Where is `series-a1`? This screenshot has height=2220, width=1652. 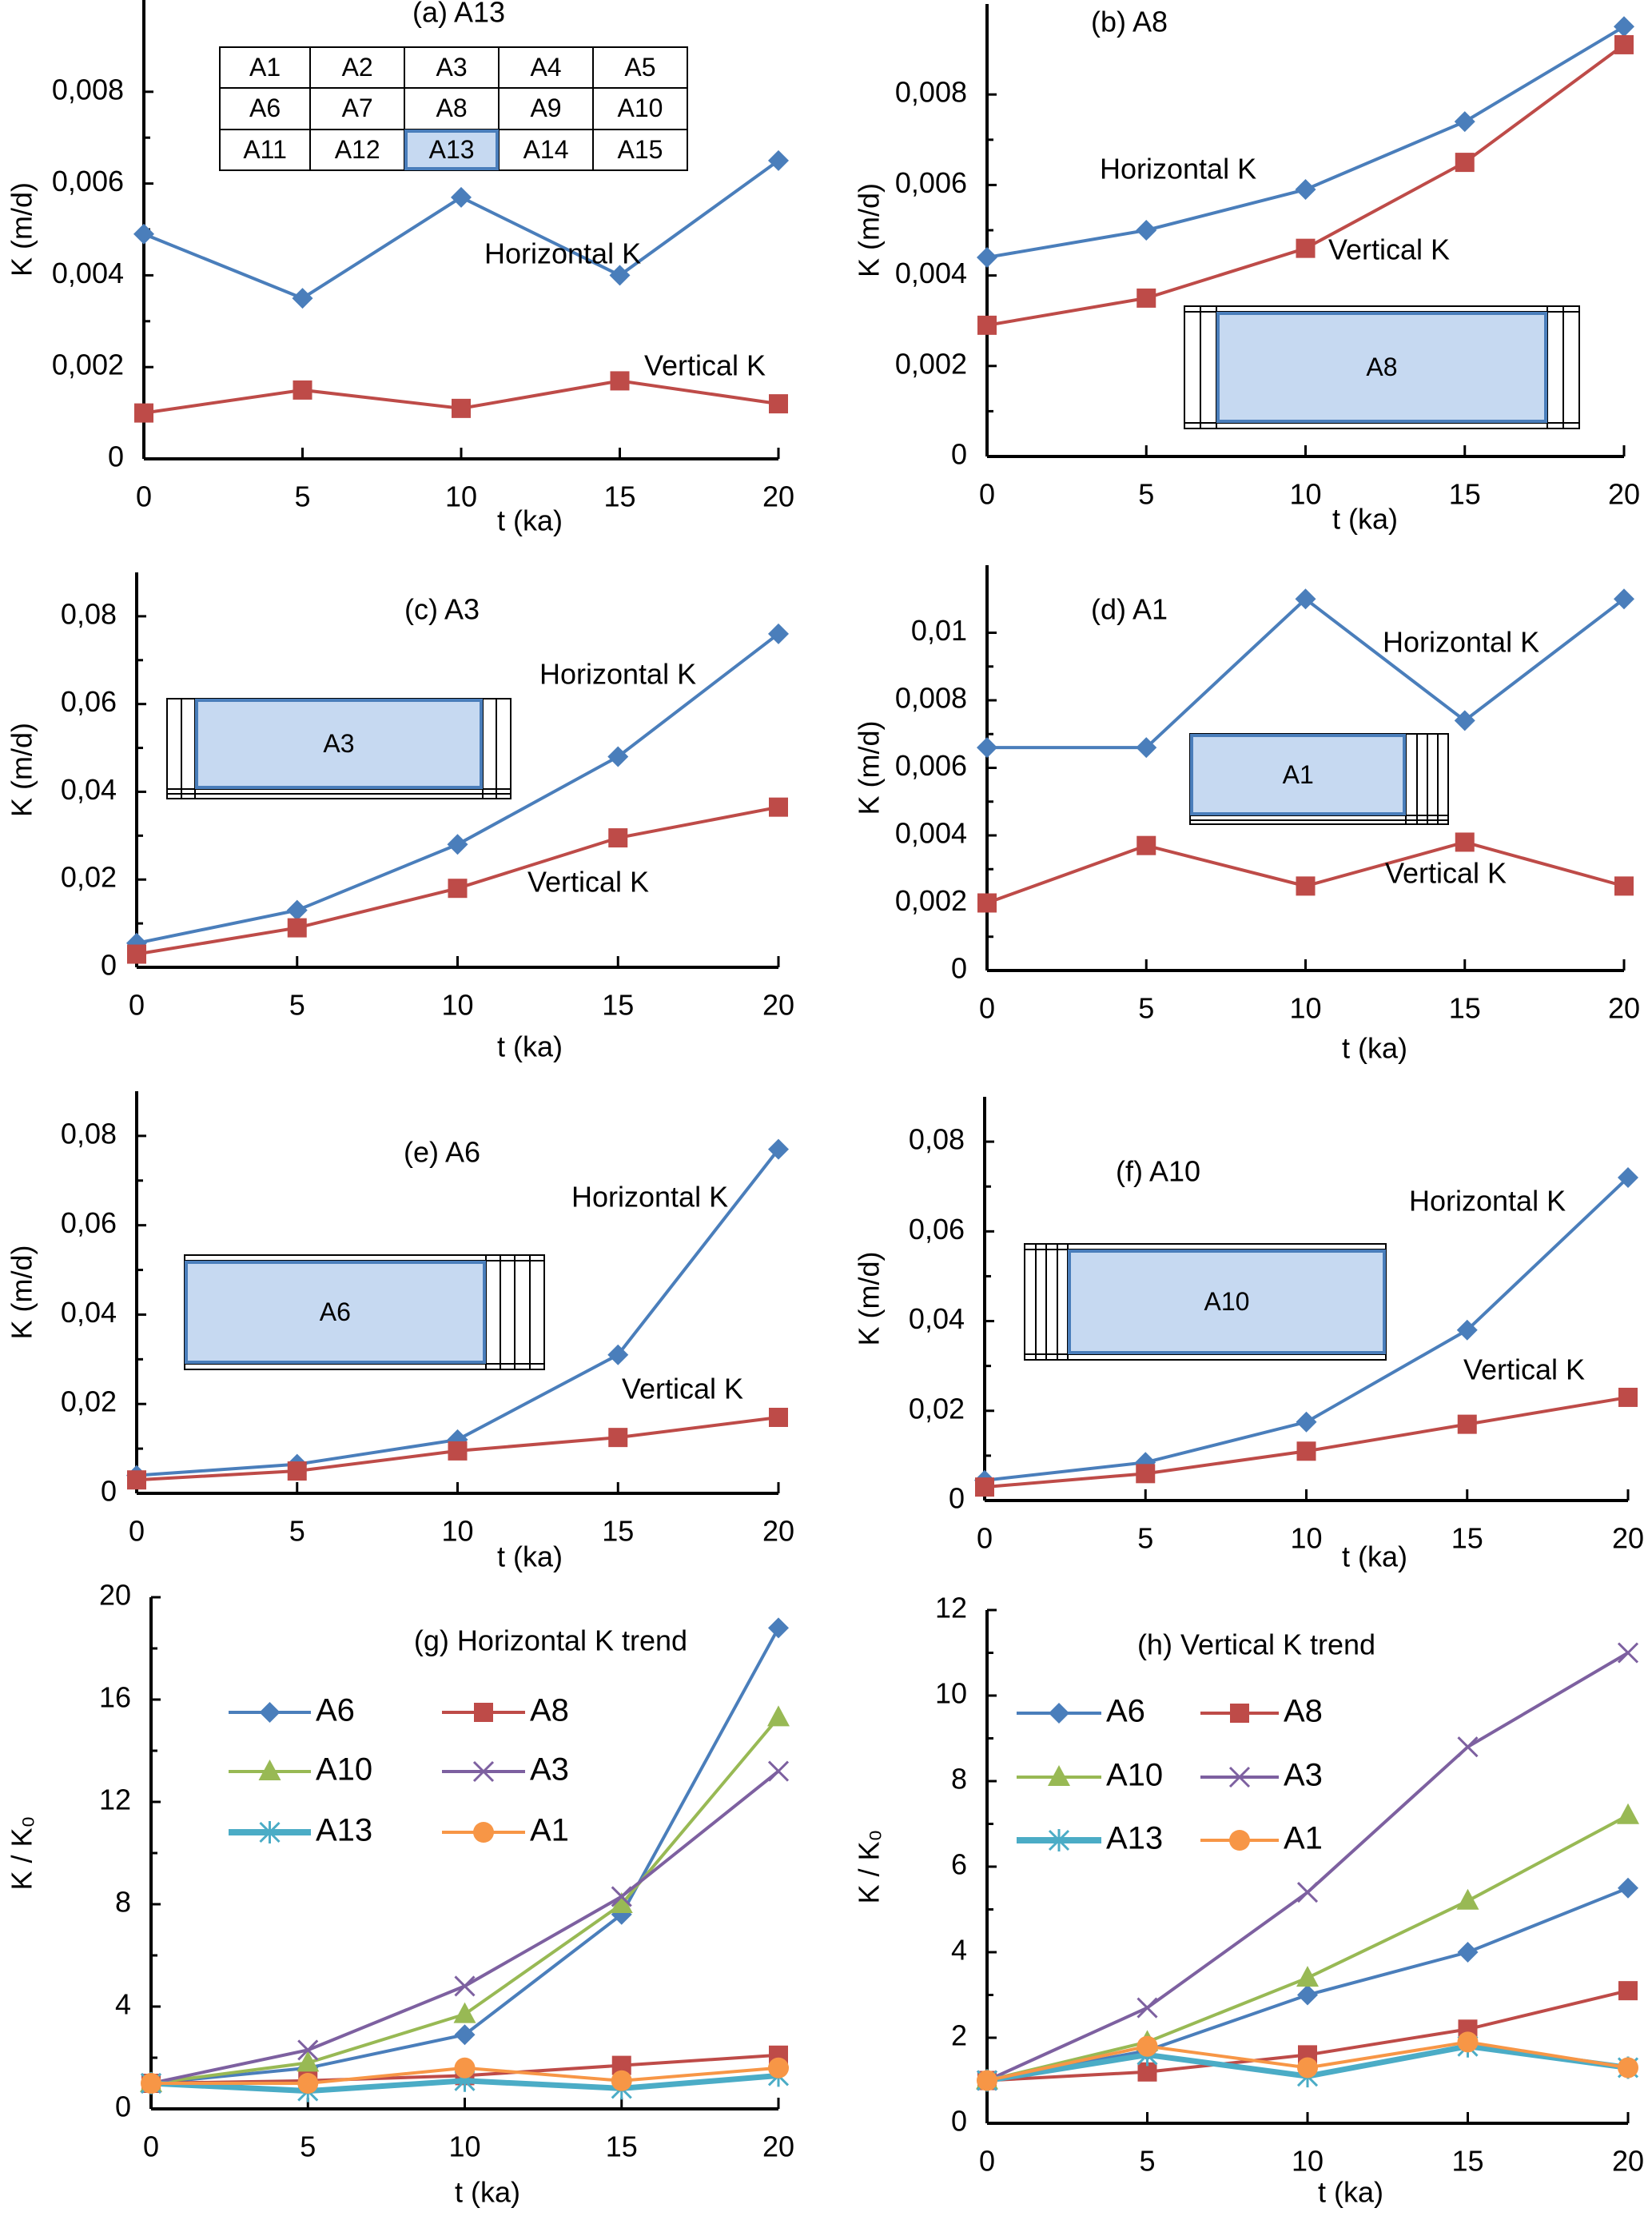 series-a1 is located at coordinates (1307, 2061).